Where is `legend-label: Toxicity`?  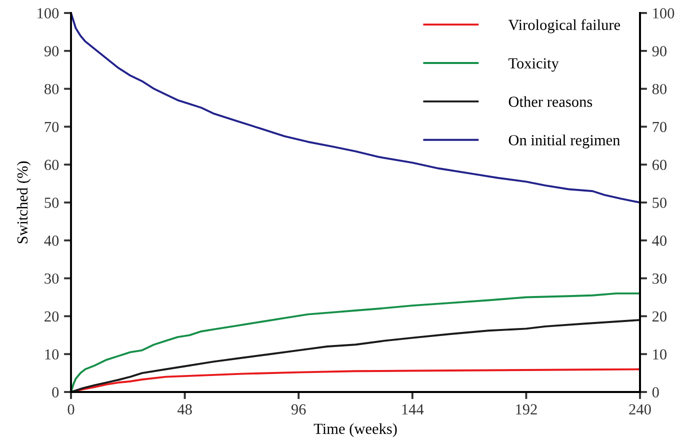 legend-label: Toxicity is located at coordinates (533, 65).